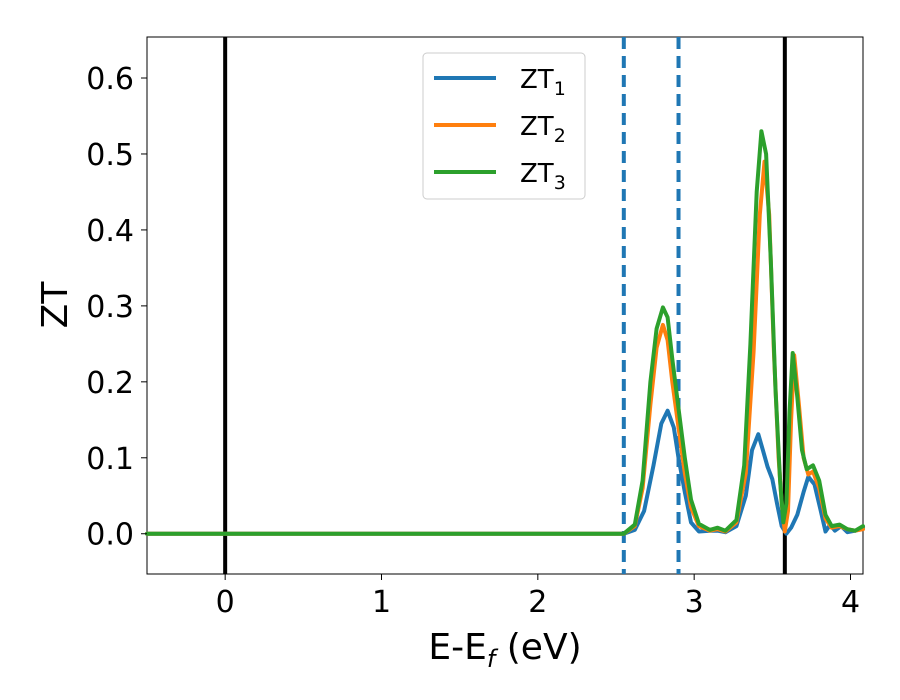  Describe the element at coordinates (110, 155) in the screenshot. I see `y-tick-label: 0.5` at that location.